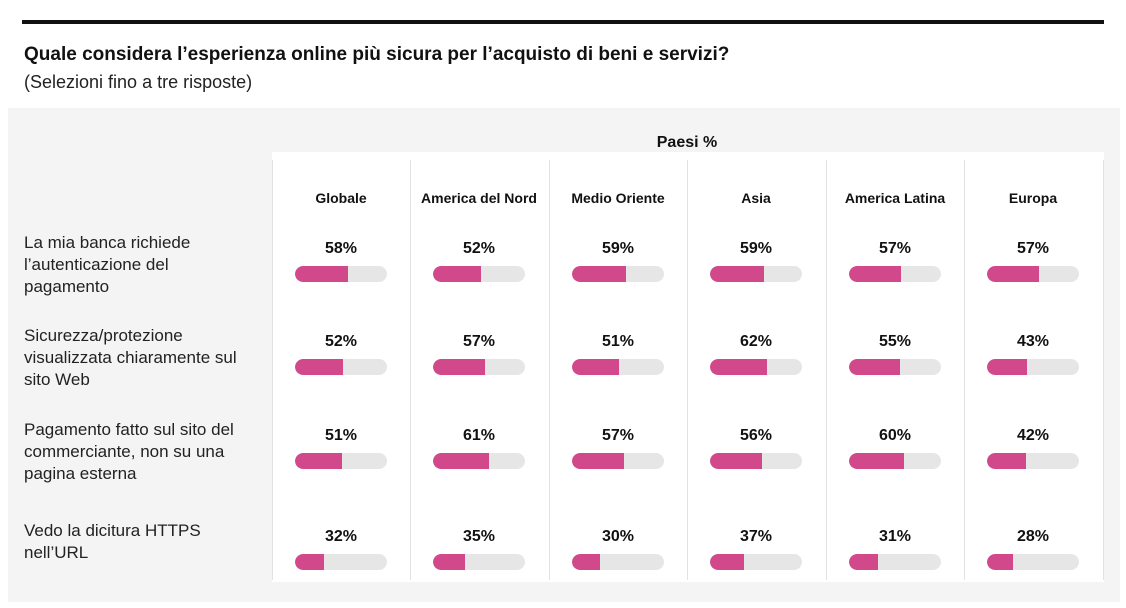  What do you see at coordinates (895, 198) in the screenshot?
I see `column-header: America Latina` at bounding box center [895, 198].